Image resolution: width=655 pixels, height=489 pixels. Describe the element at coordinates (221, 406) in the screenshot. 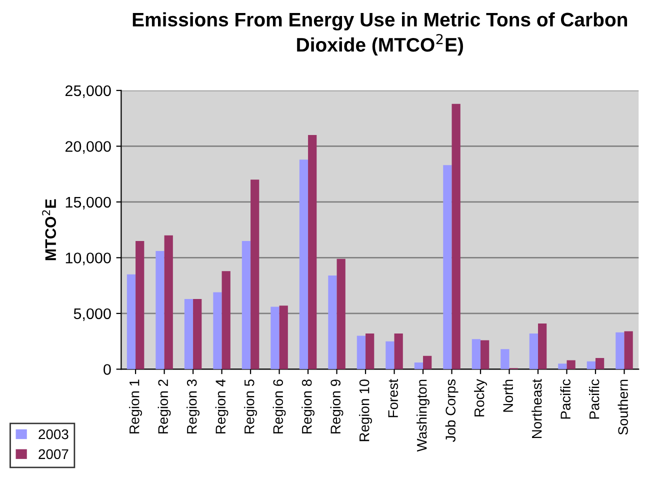

I see `x-tick-label: Region 4` at that location.